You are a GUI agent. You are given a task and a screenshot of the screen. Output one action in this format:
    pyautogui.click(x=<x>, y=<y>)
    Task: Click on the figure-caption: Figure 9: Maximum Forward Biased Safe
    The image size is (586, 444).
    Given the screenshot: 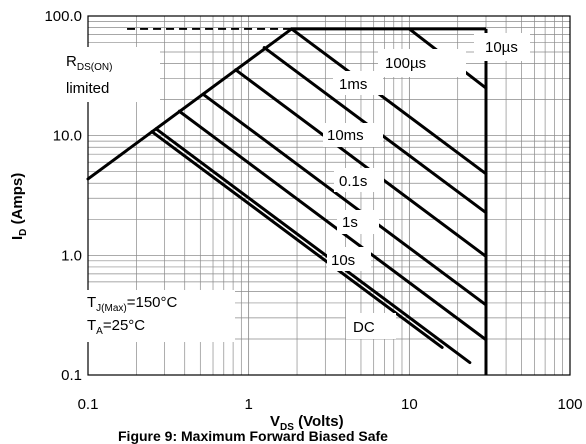 What is the action you would take?
    pyautogui.click(x=253, y=436)
    